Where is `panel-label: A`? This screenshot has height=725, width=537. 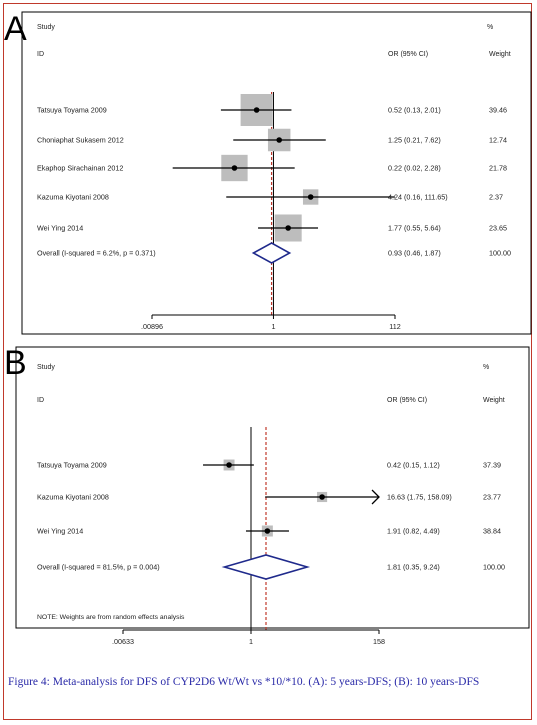
panel-label: A is located at coordinates (15, 29).